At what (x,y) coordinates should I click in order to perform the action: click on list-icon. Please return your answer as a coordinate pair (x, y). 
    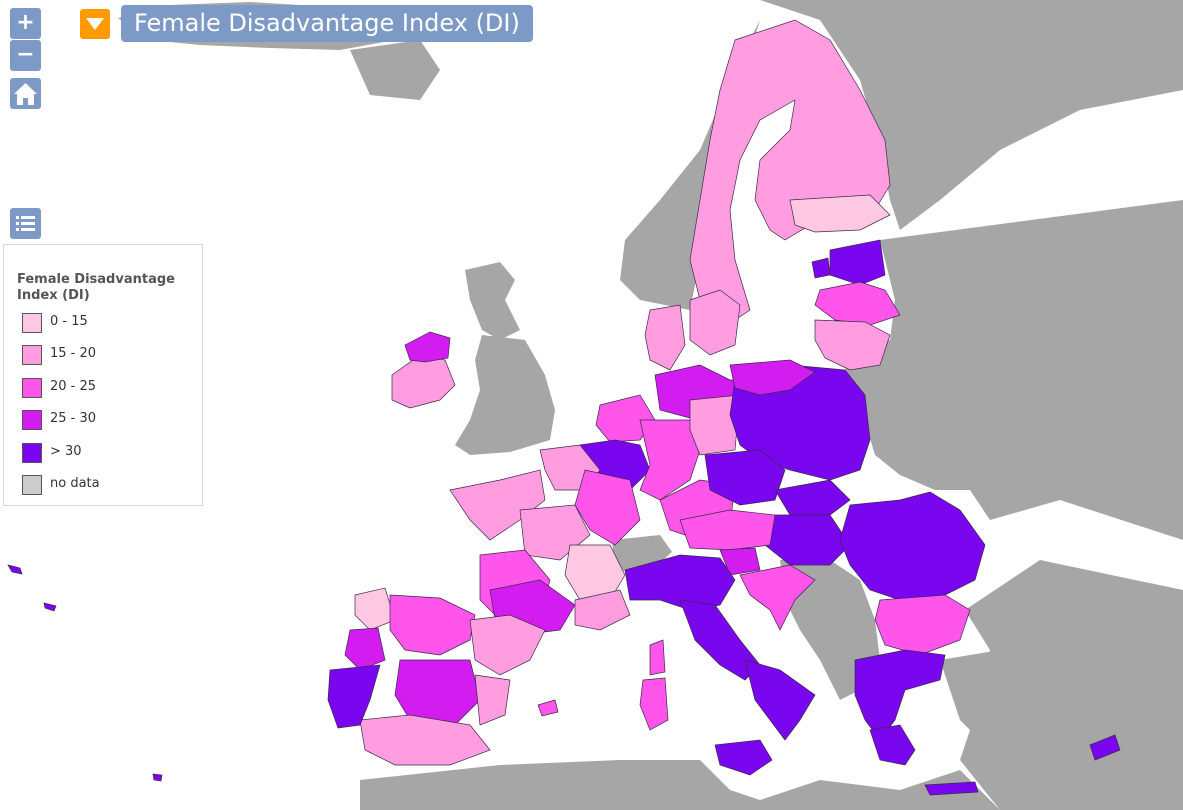
    Looking at the image, I should click on (25, 223).